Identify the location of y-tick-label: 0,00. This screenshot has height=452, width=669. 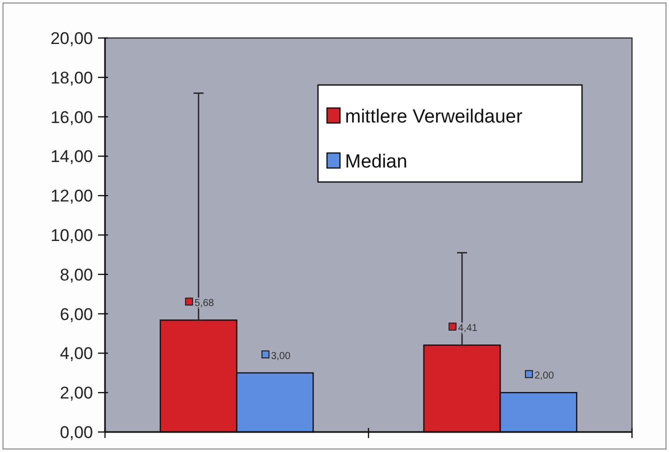
(76, 432).